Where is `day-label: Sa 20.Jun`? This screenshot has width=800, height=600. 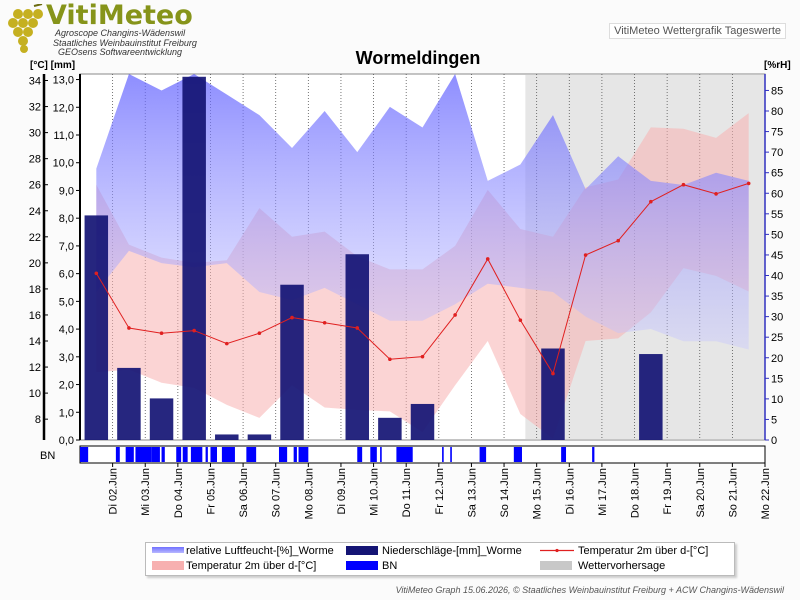
day-label: Sa 20.Jun is located at coordinates (701, 493).